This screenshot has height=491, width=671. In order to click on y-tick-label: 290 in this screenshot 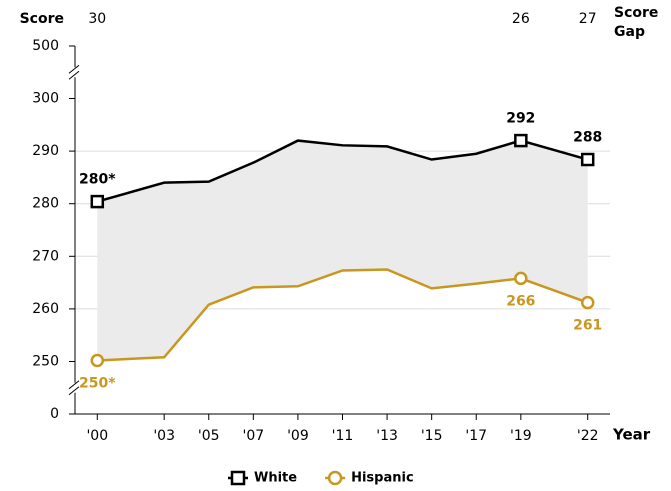, I will do `click(45, 151)`.